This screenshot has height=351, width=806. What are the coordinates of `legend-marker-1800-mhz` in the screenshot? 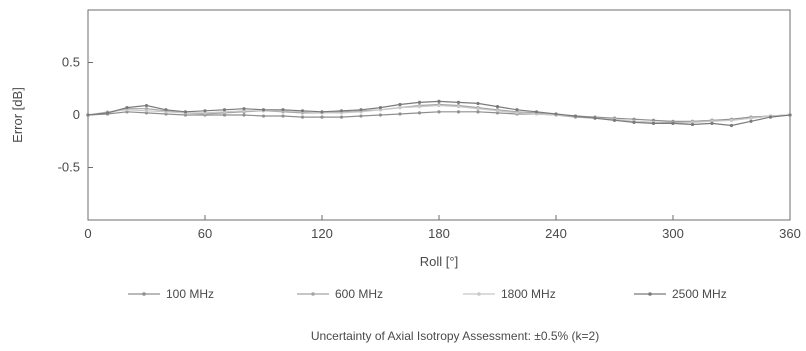 It's located at (479, 294).